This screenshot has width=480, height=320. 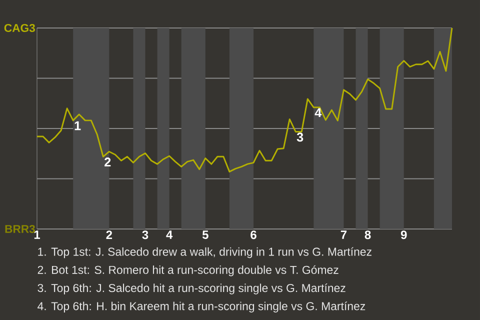 What do you see at coordinates (205, 252) in the screenshot?
I see `text: 1. Top 1st: J. Salcedo drew a walk, driving in 1 run vs G. Martínez` at bounding box center [205, 252].